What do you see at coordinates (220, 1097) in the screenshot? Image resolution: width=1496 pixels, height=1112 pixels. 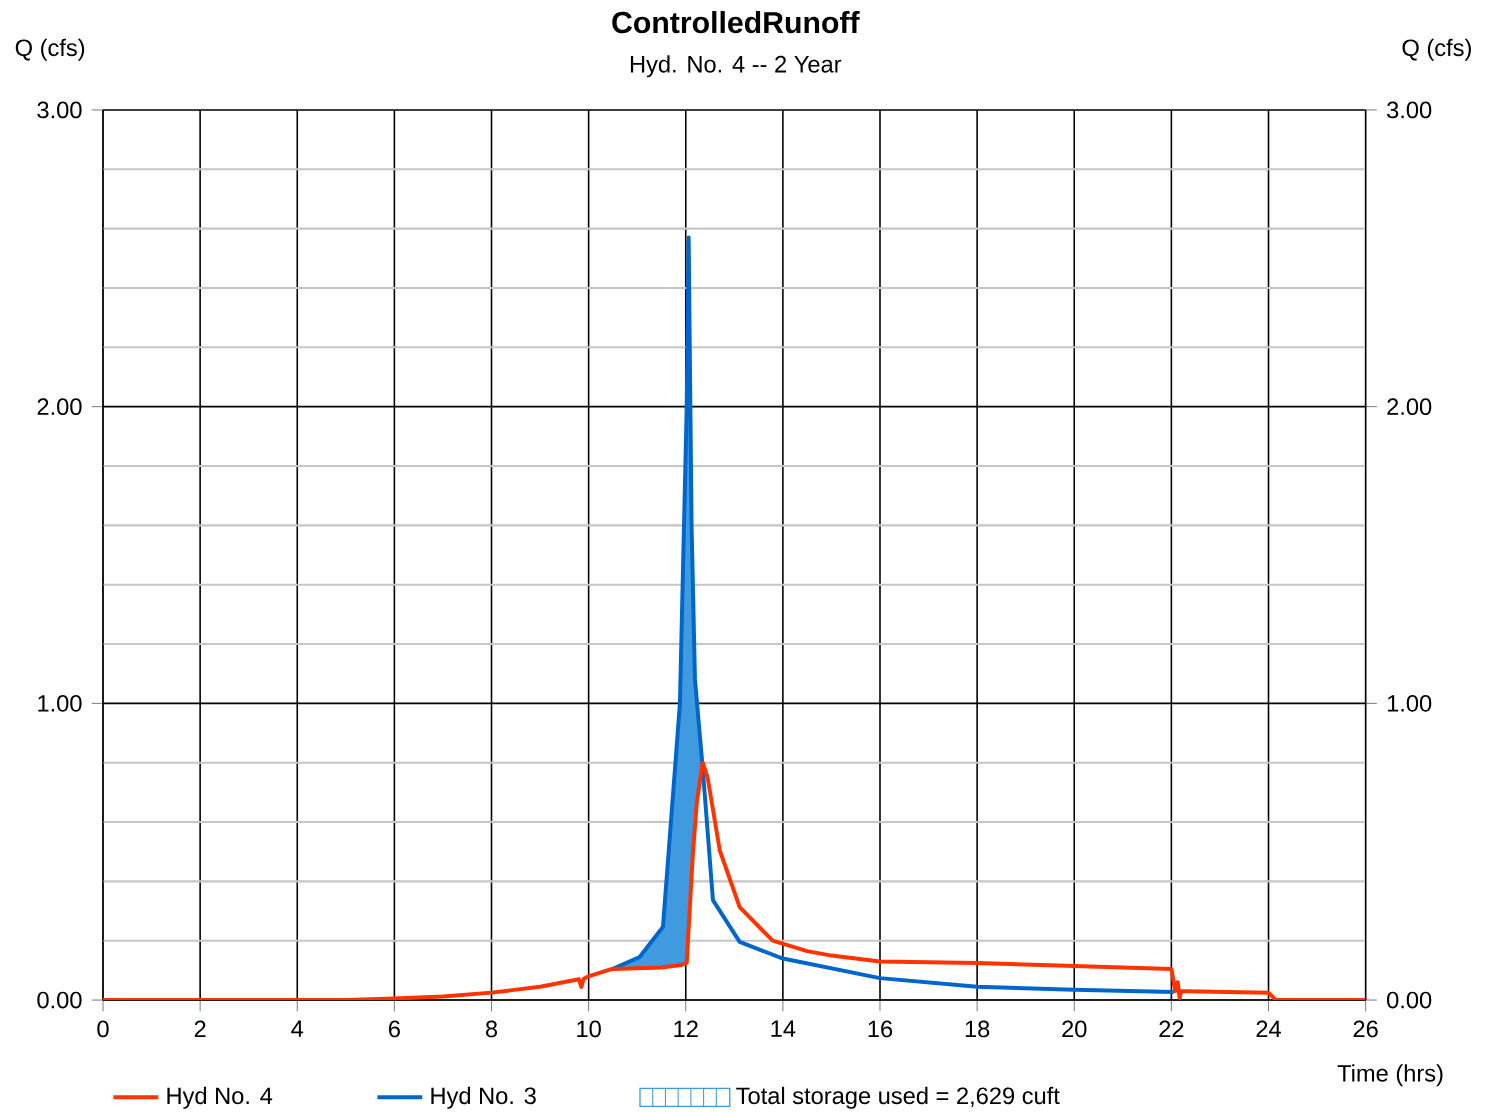 I see `legend-label: Hyd No. 4` at bounding box center [220, 1097].